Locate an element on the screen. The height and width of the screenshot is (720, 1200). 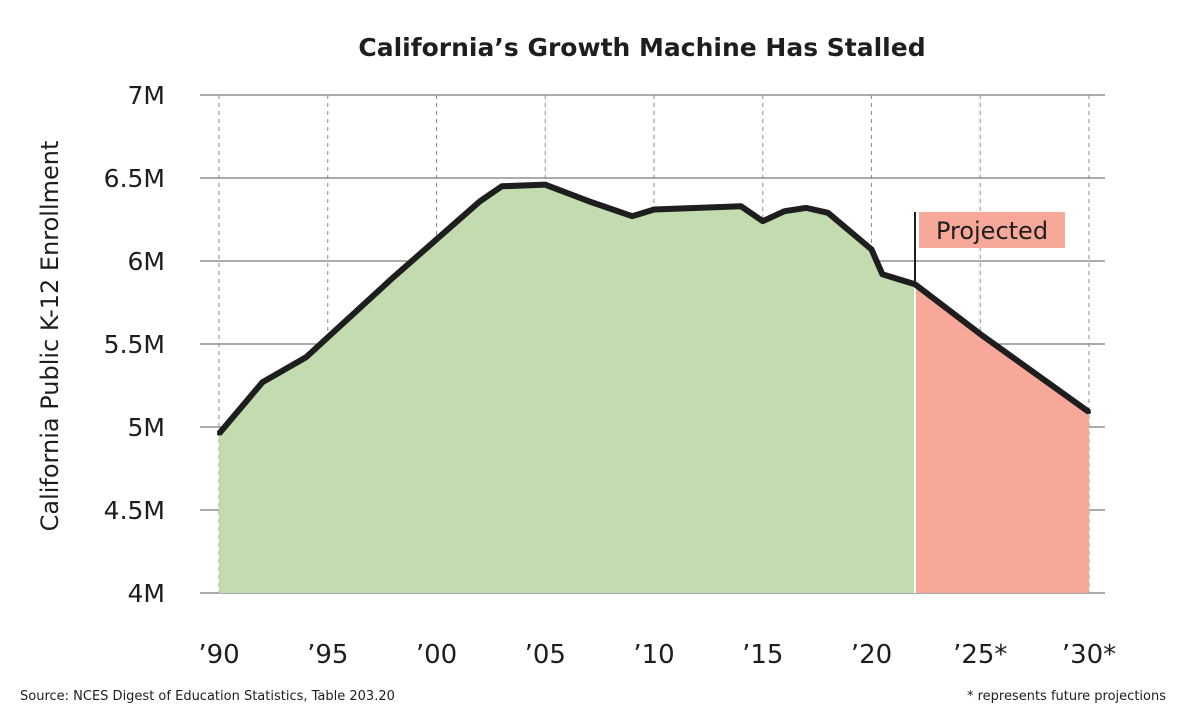
x-tick-label: ’90 is located at coordinates (218, 655).